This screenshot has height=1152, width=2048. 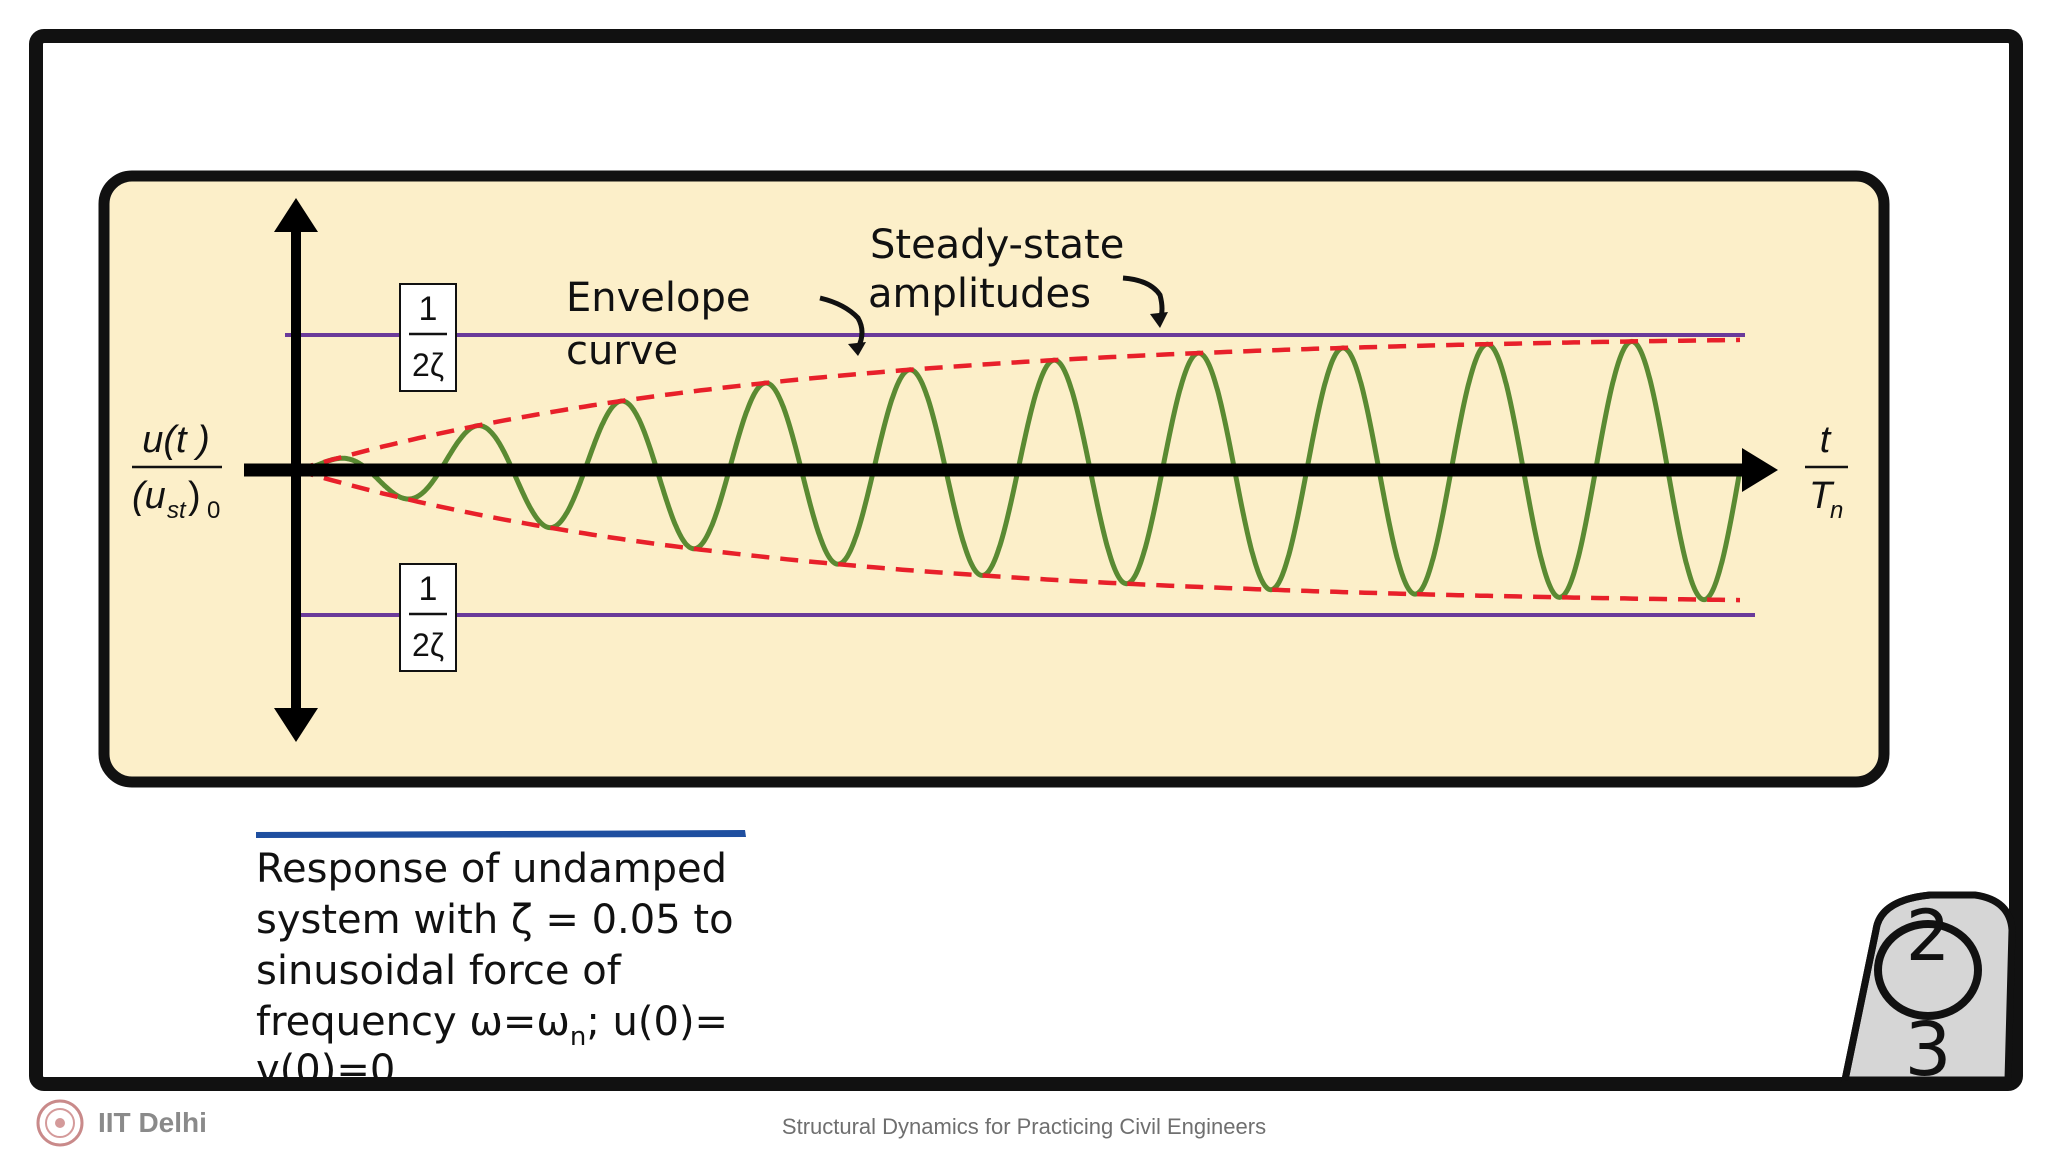 What do you see at coordinates (501, 834) in the screenshot?
I see `caption-underline` at bounding box center [501, 834].